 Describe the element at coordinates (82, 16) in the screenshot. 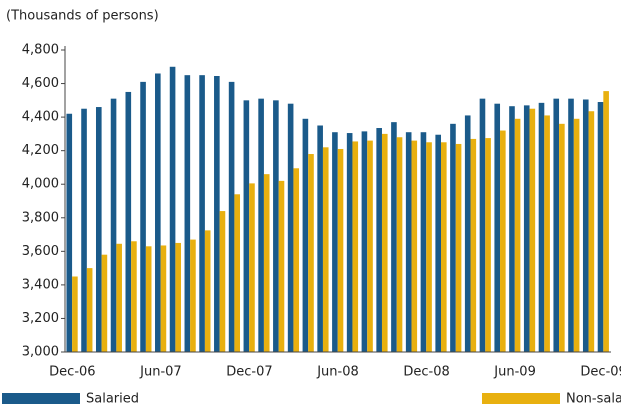

I see `chart-title: (Thousands of persons)` at that location.